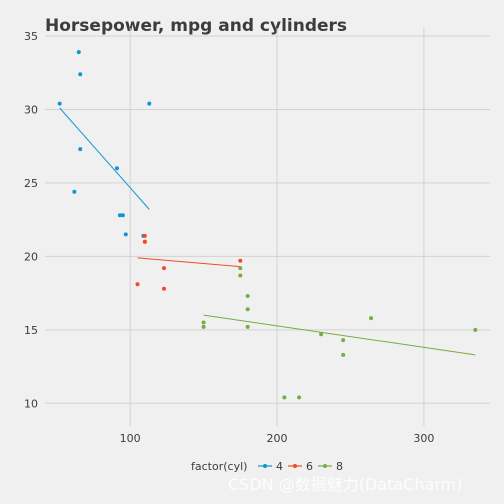 The height and width of the screenshot is (504, 504). What do you see at coordinates (31, 36) in the screenshot?
I see `y-tick-label: 35` at bounding box center [31, 36].